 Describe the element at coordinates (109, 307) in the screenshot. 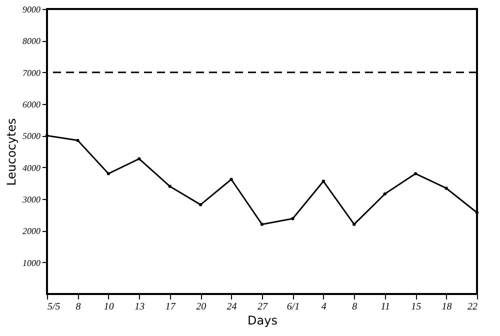

I see `x-tick-label: 10` at that location.